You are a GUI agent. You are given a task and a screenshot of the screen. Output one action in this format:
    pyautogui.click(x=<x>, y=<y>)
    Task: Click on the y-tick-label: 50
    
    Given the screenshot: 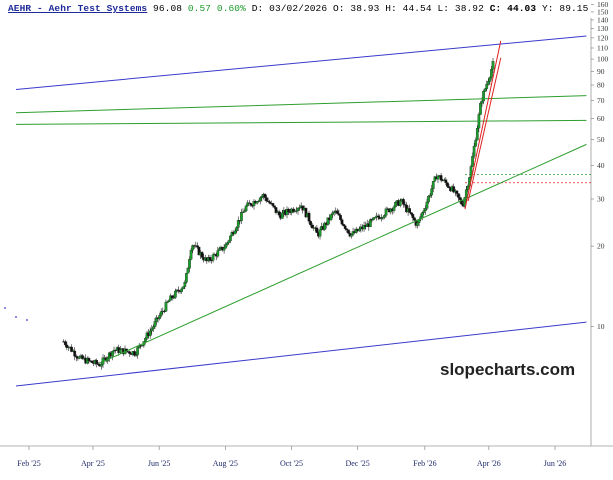 What is the action you would take?
    pyautogui.click(x=601, y=139)
    